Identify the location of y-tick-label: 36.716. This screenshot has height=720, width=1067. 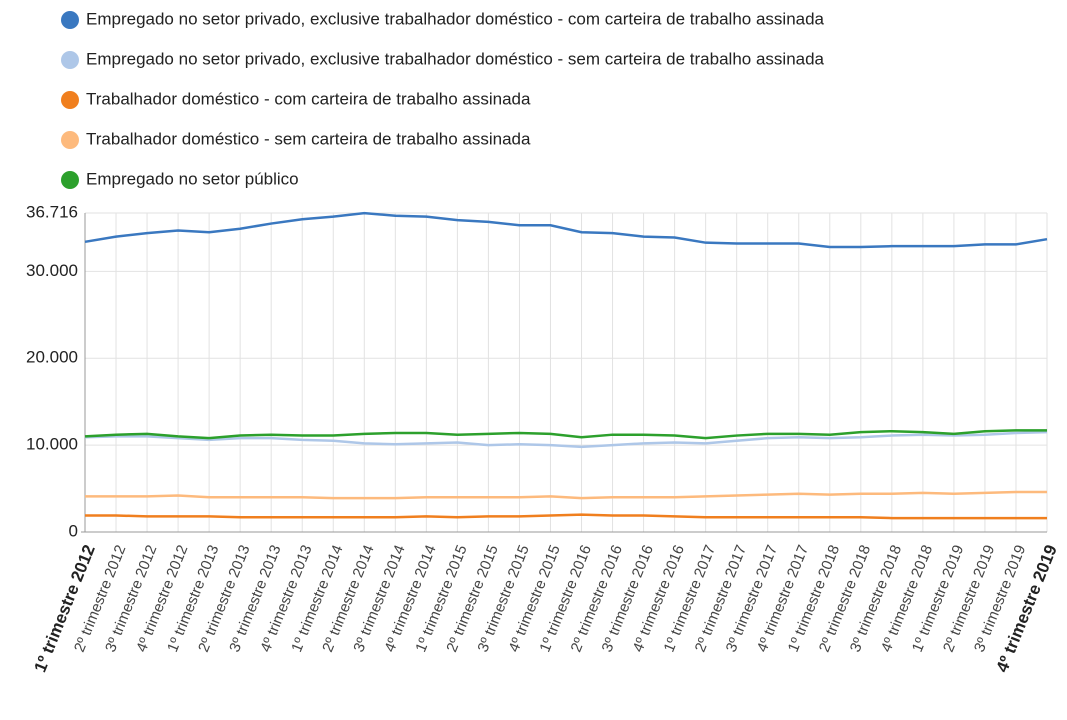
(52, 211).